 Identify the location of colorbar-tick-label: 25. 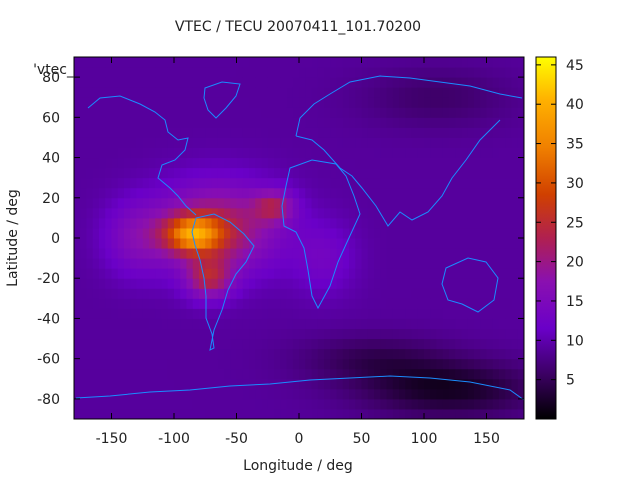
(575, 223).